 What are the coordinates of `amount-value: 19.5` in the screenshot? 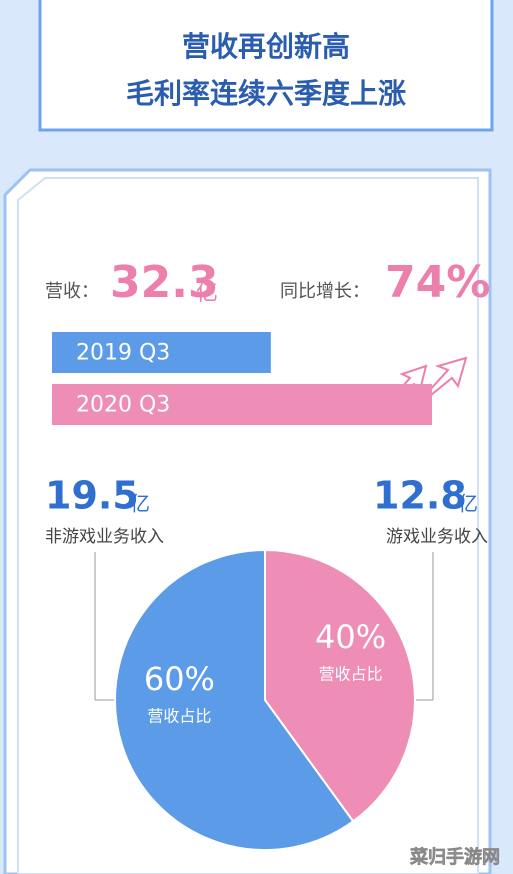 It's located at (92, 496).